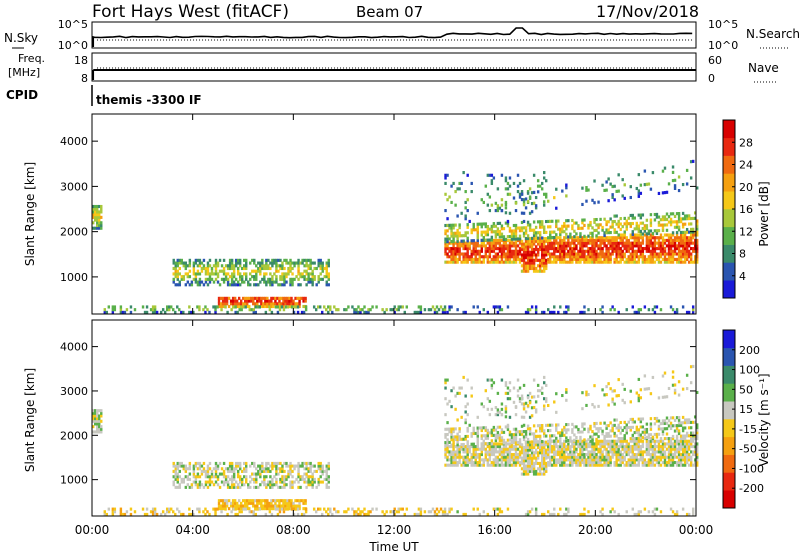 This screenshot has height=554, width=800. Describe the element at coordinates (773, 34) in the screenshot. I see `nsearch-label: N.Search` at that location.